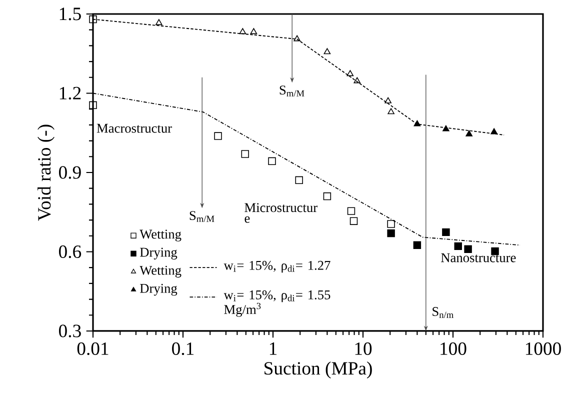 The width and height of the screenshot is (569, 410). I want to click on x-tick-label: 0.01, so click(92, 349).